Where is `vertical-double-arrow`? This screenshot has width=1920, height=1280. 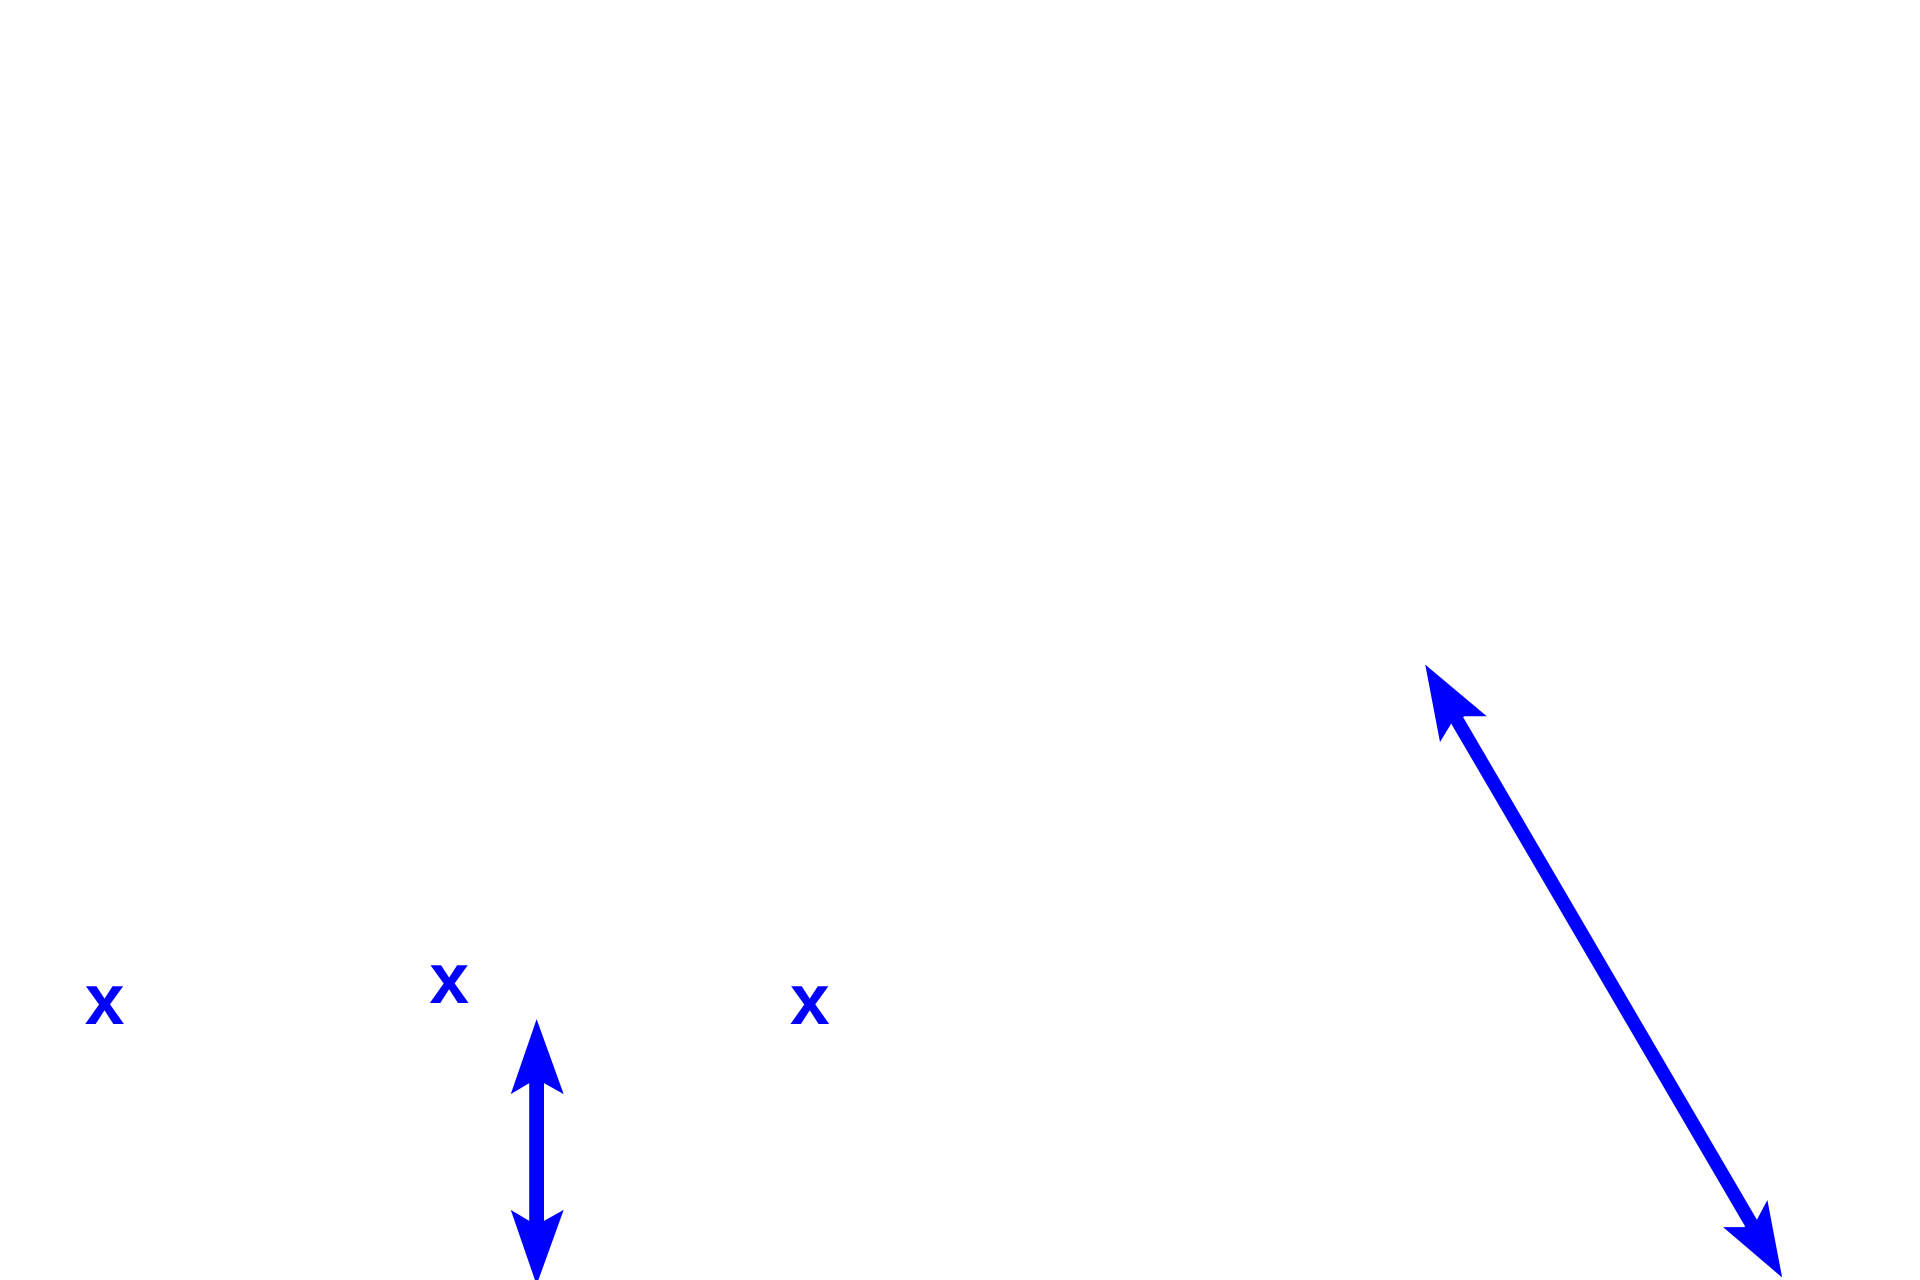
vertical-double-arrow is located at coordinates (537, 1149).